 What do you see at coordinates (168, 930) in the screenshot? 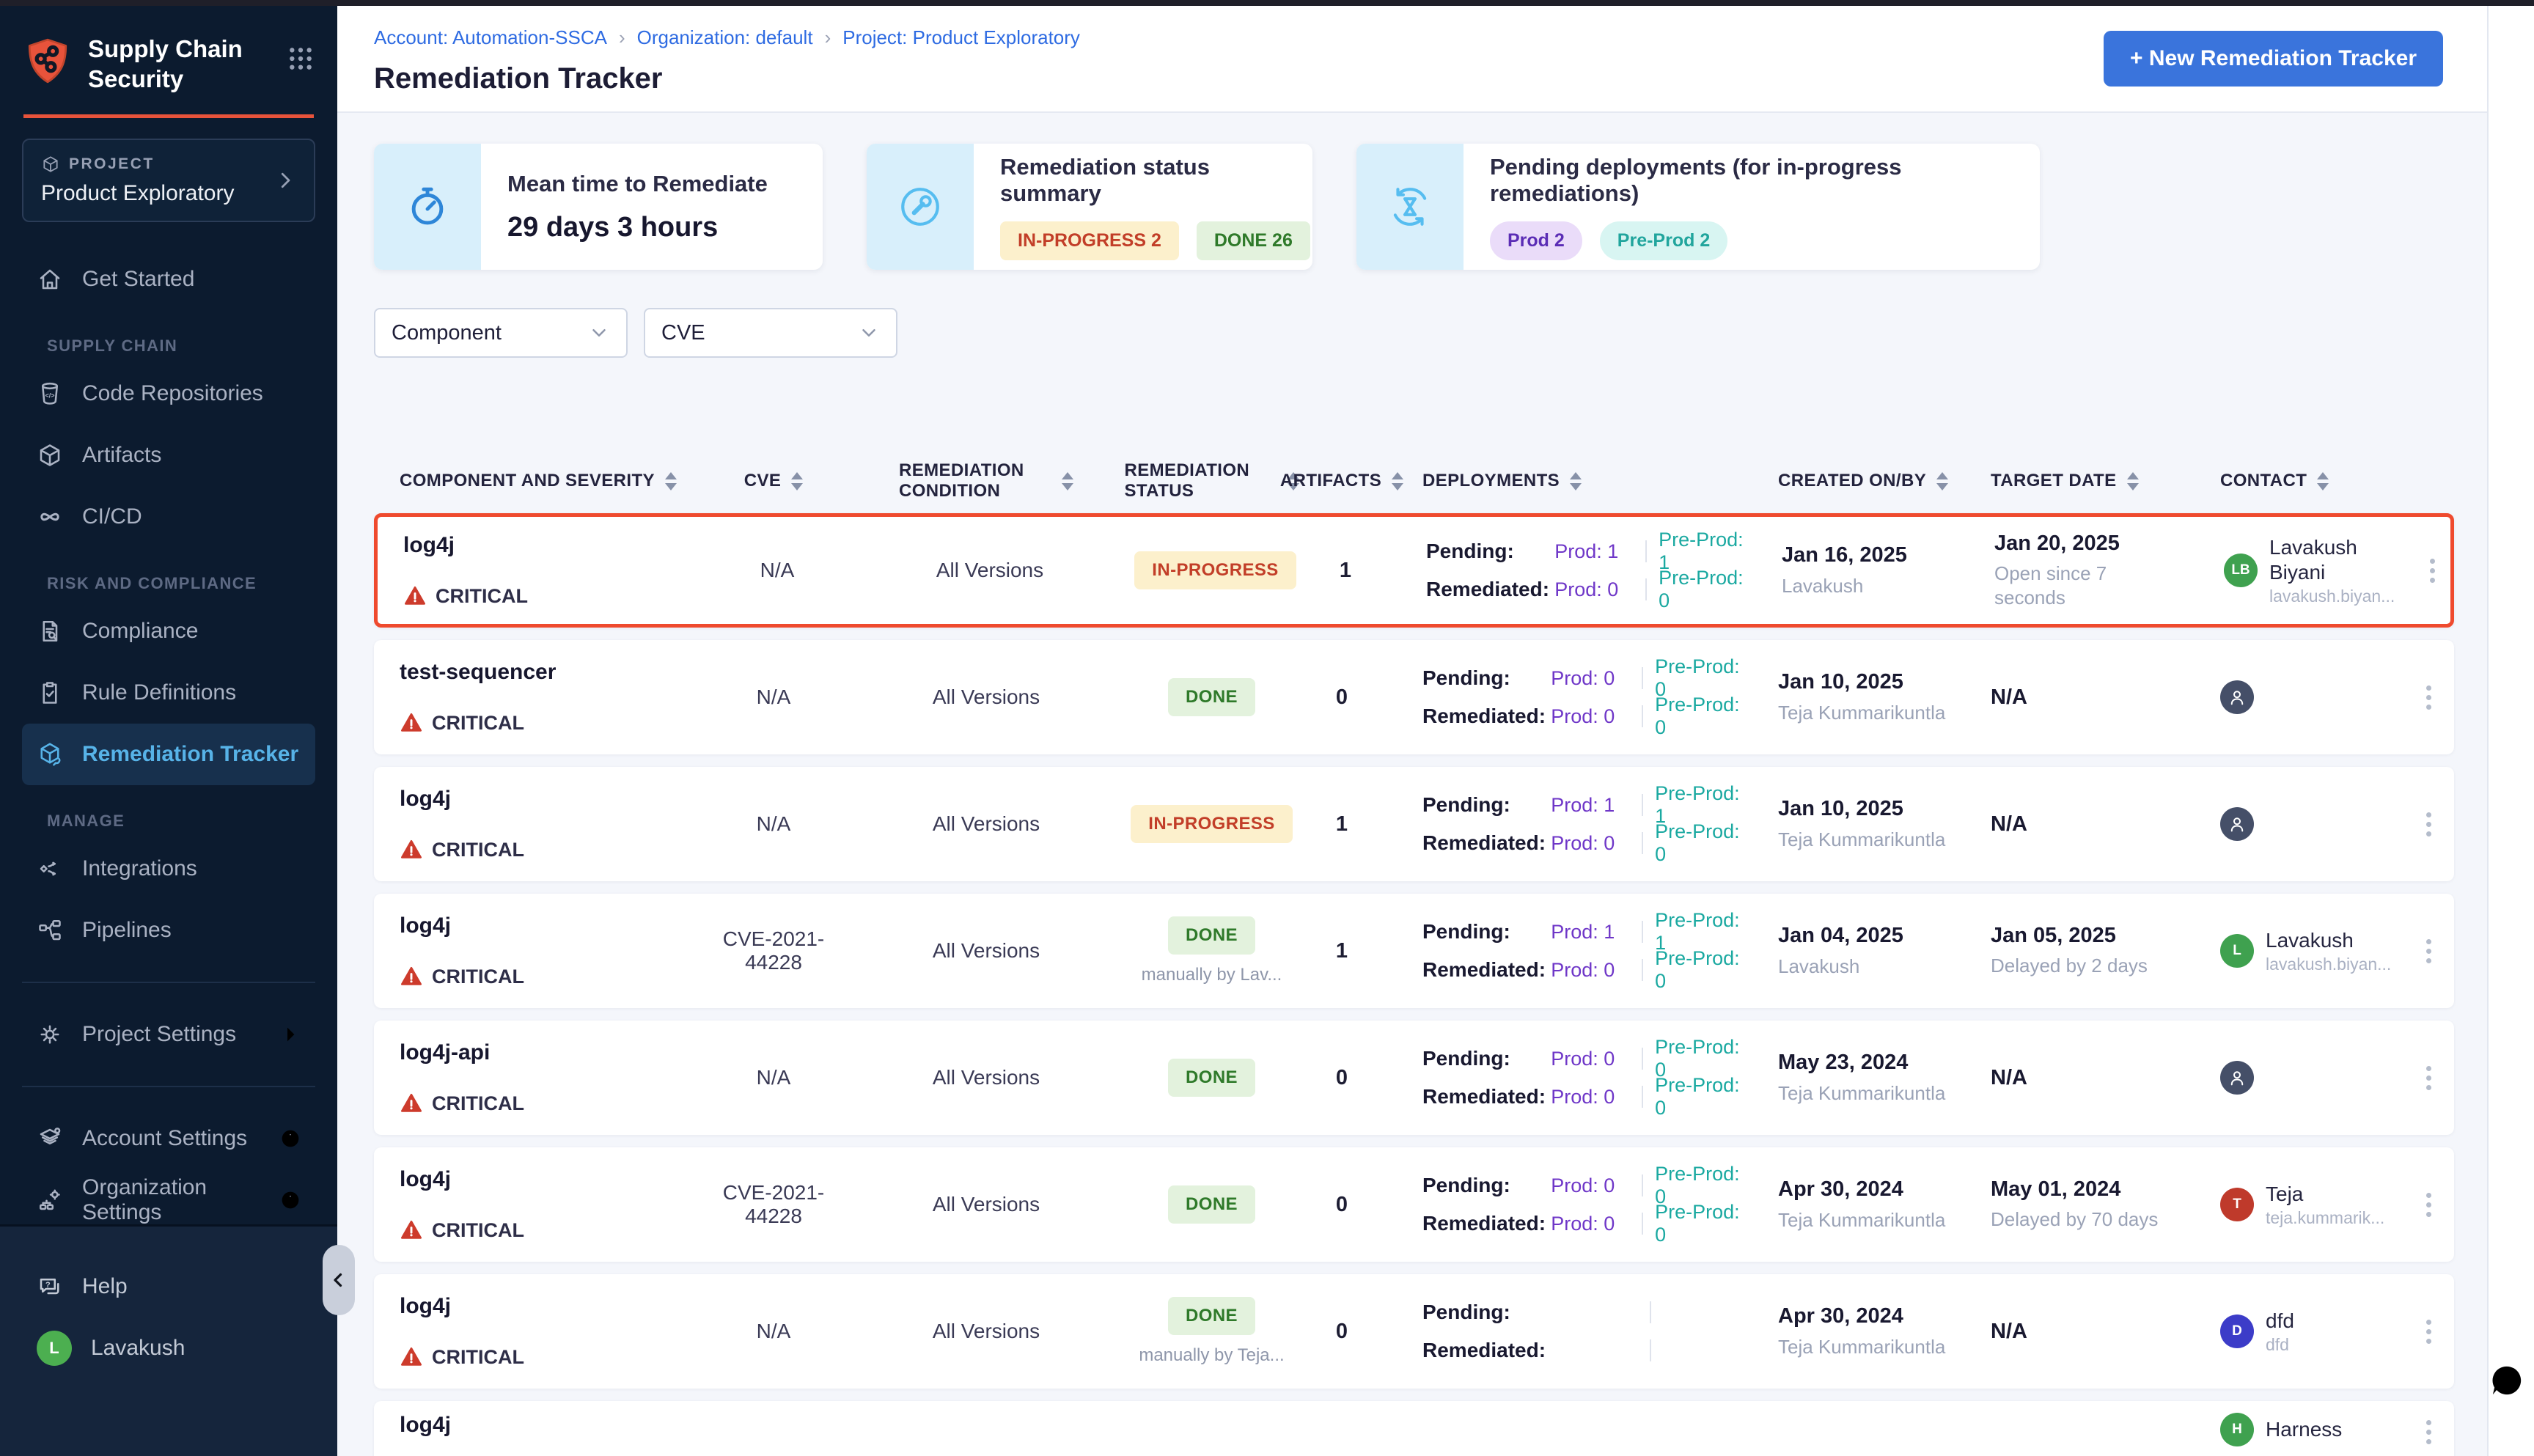
I see `sidebar-item-pipelines: Pipelines` at bounding box center [168, 930].